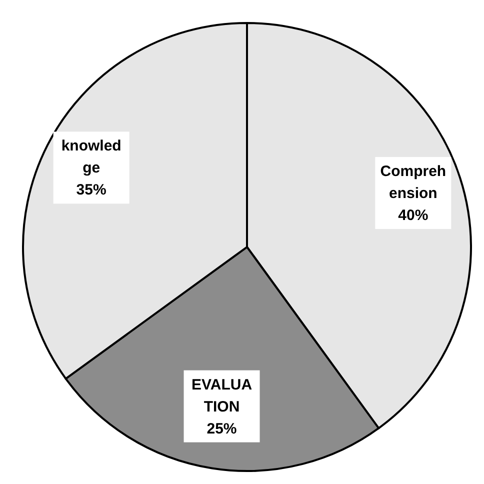  Describe the element at coordinates (91, 190) in the screenshot. I see `data-label: 35%` at that location.